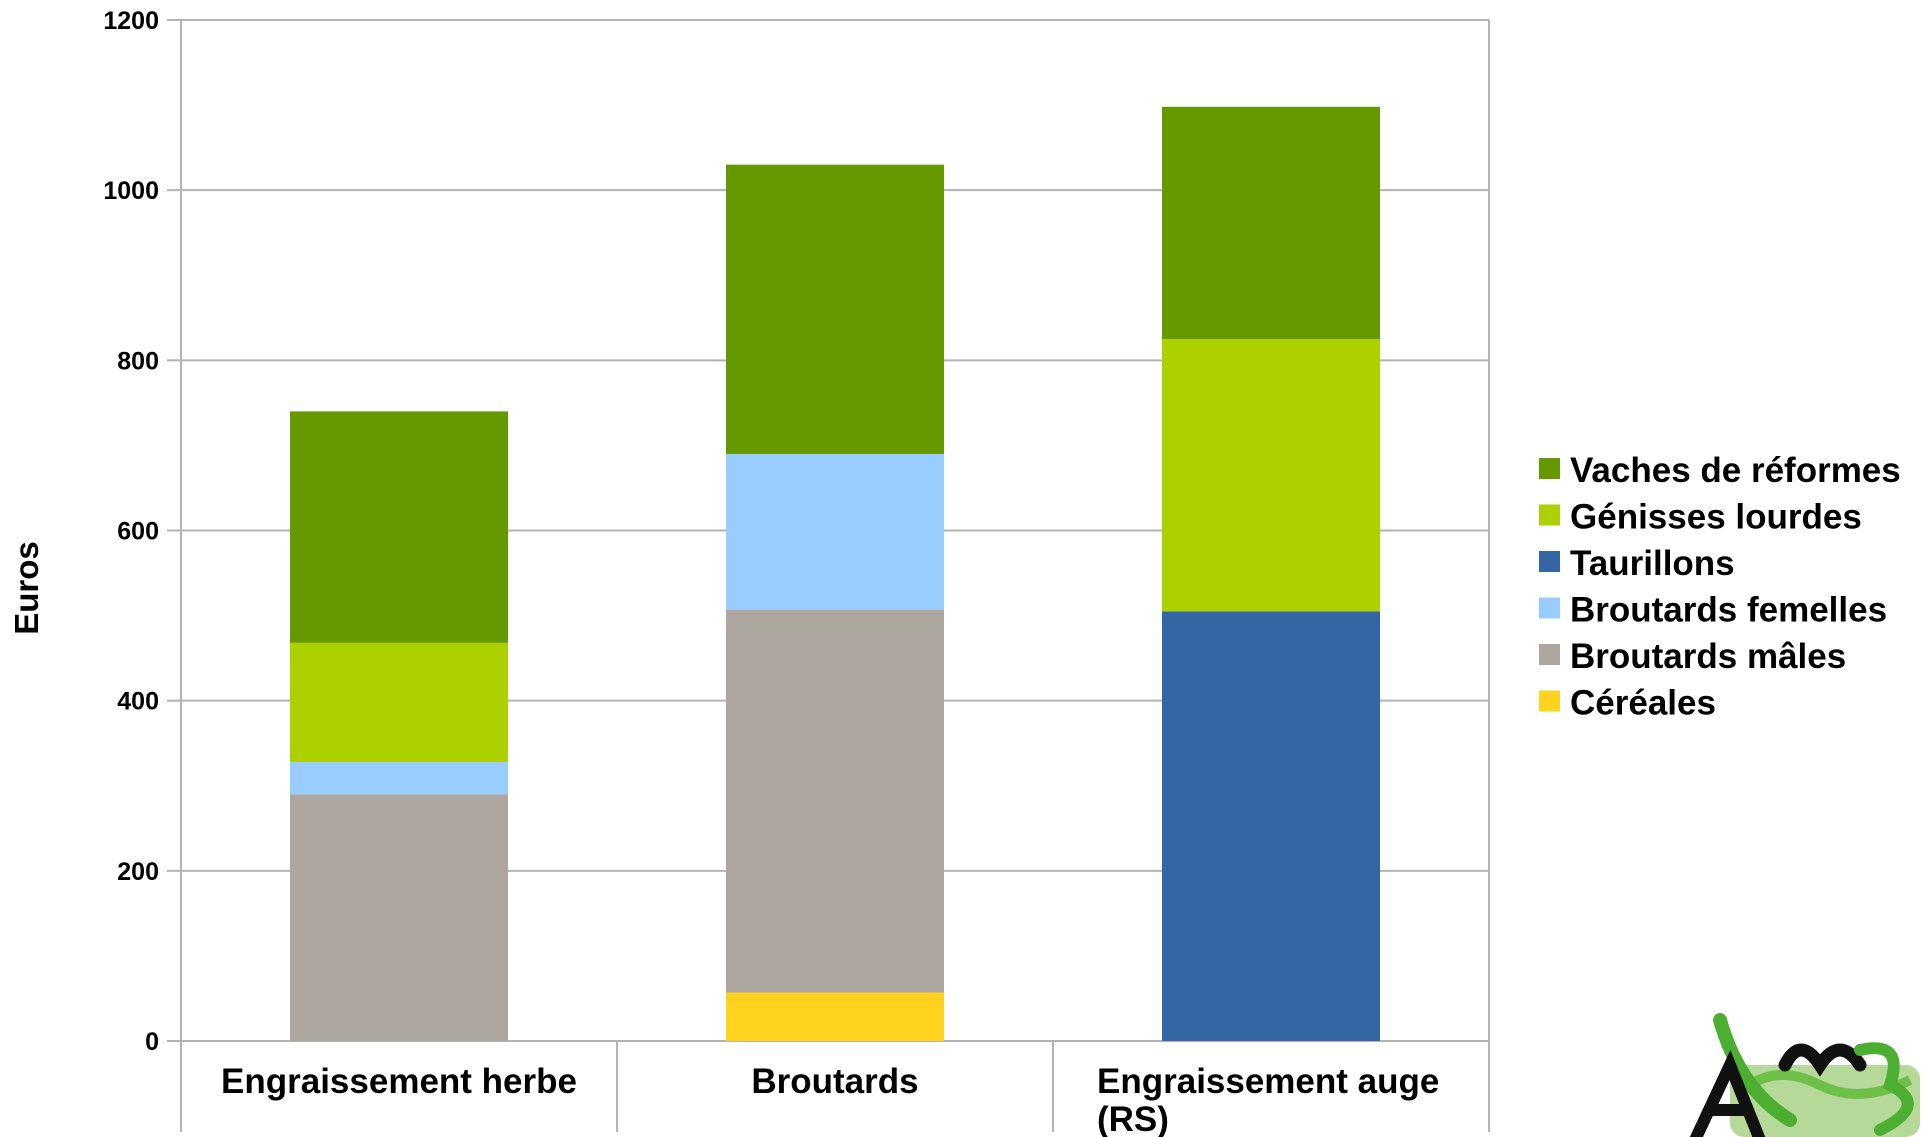  Describe the element at coordinates (131, 21) in the screenshot. I see `y-tick-label: 1200` at that location.